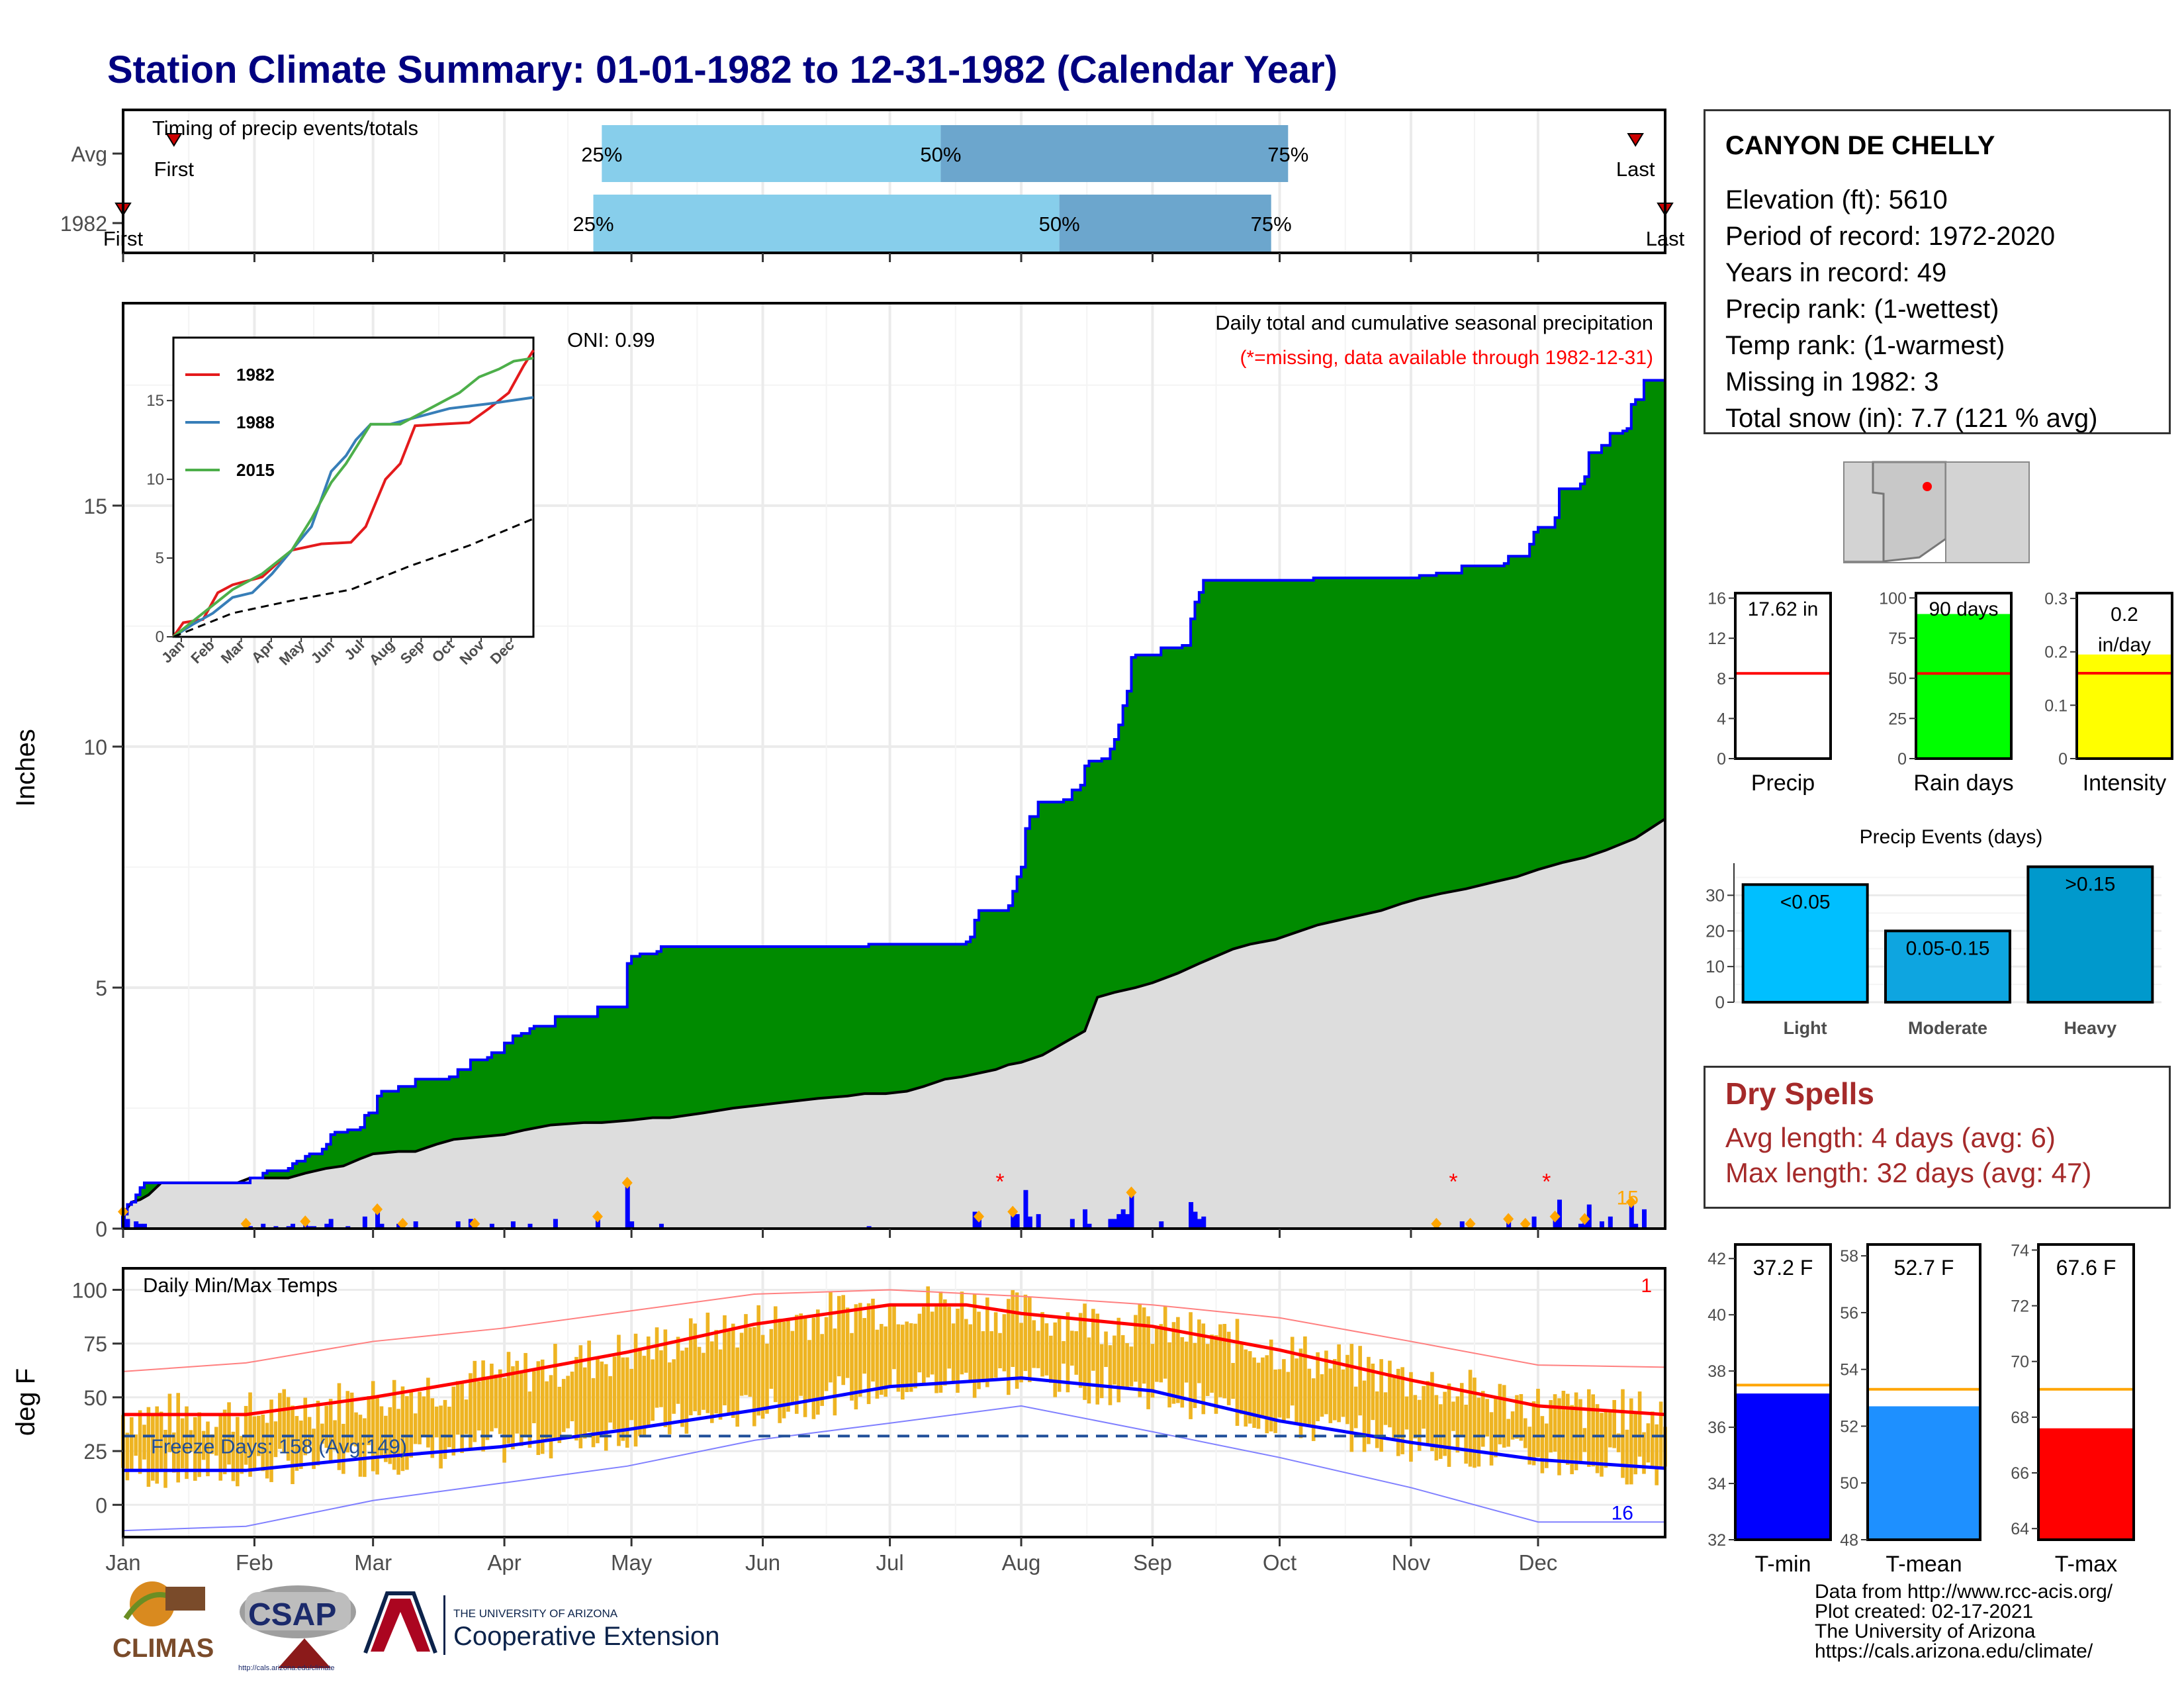  I want to click on timing-pct-label: 25%, so click(593, 224).